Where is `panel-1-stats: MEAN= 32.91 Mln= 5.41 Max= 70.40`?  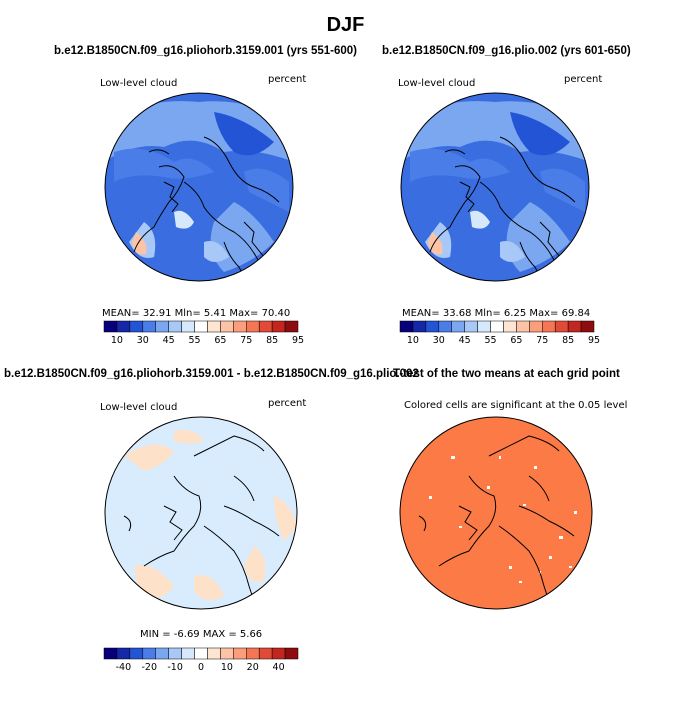 panel-1-stats: MEAN= 32.91 Mln= 5.41 Max= 70.40 is located at coordinates (196, 313).